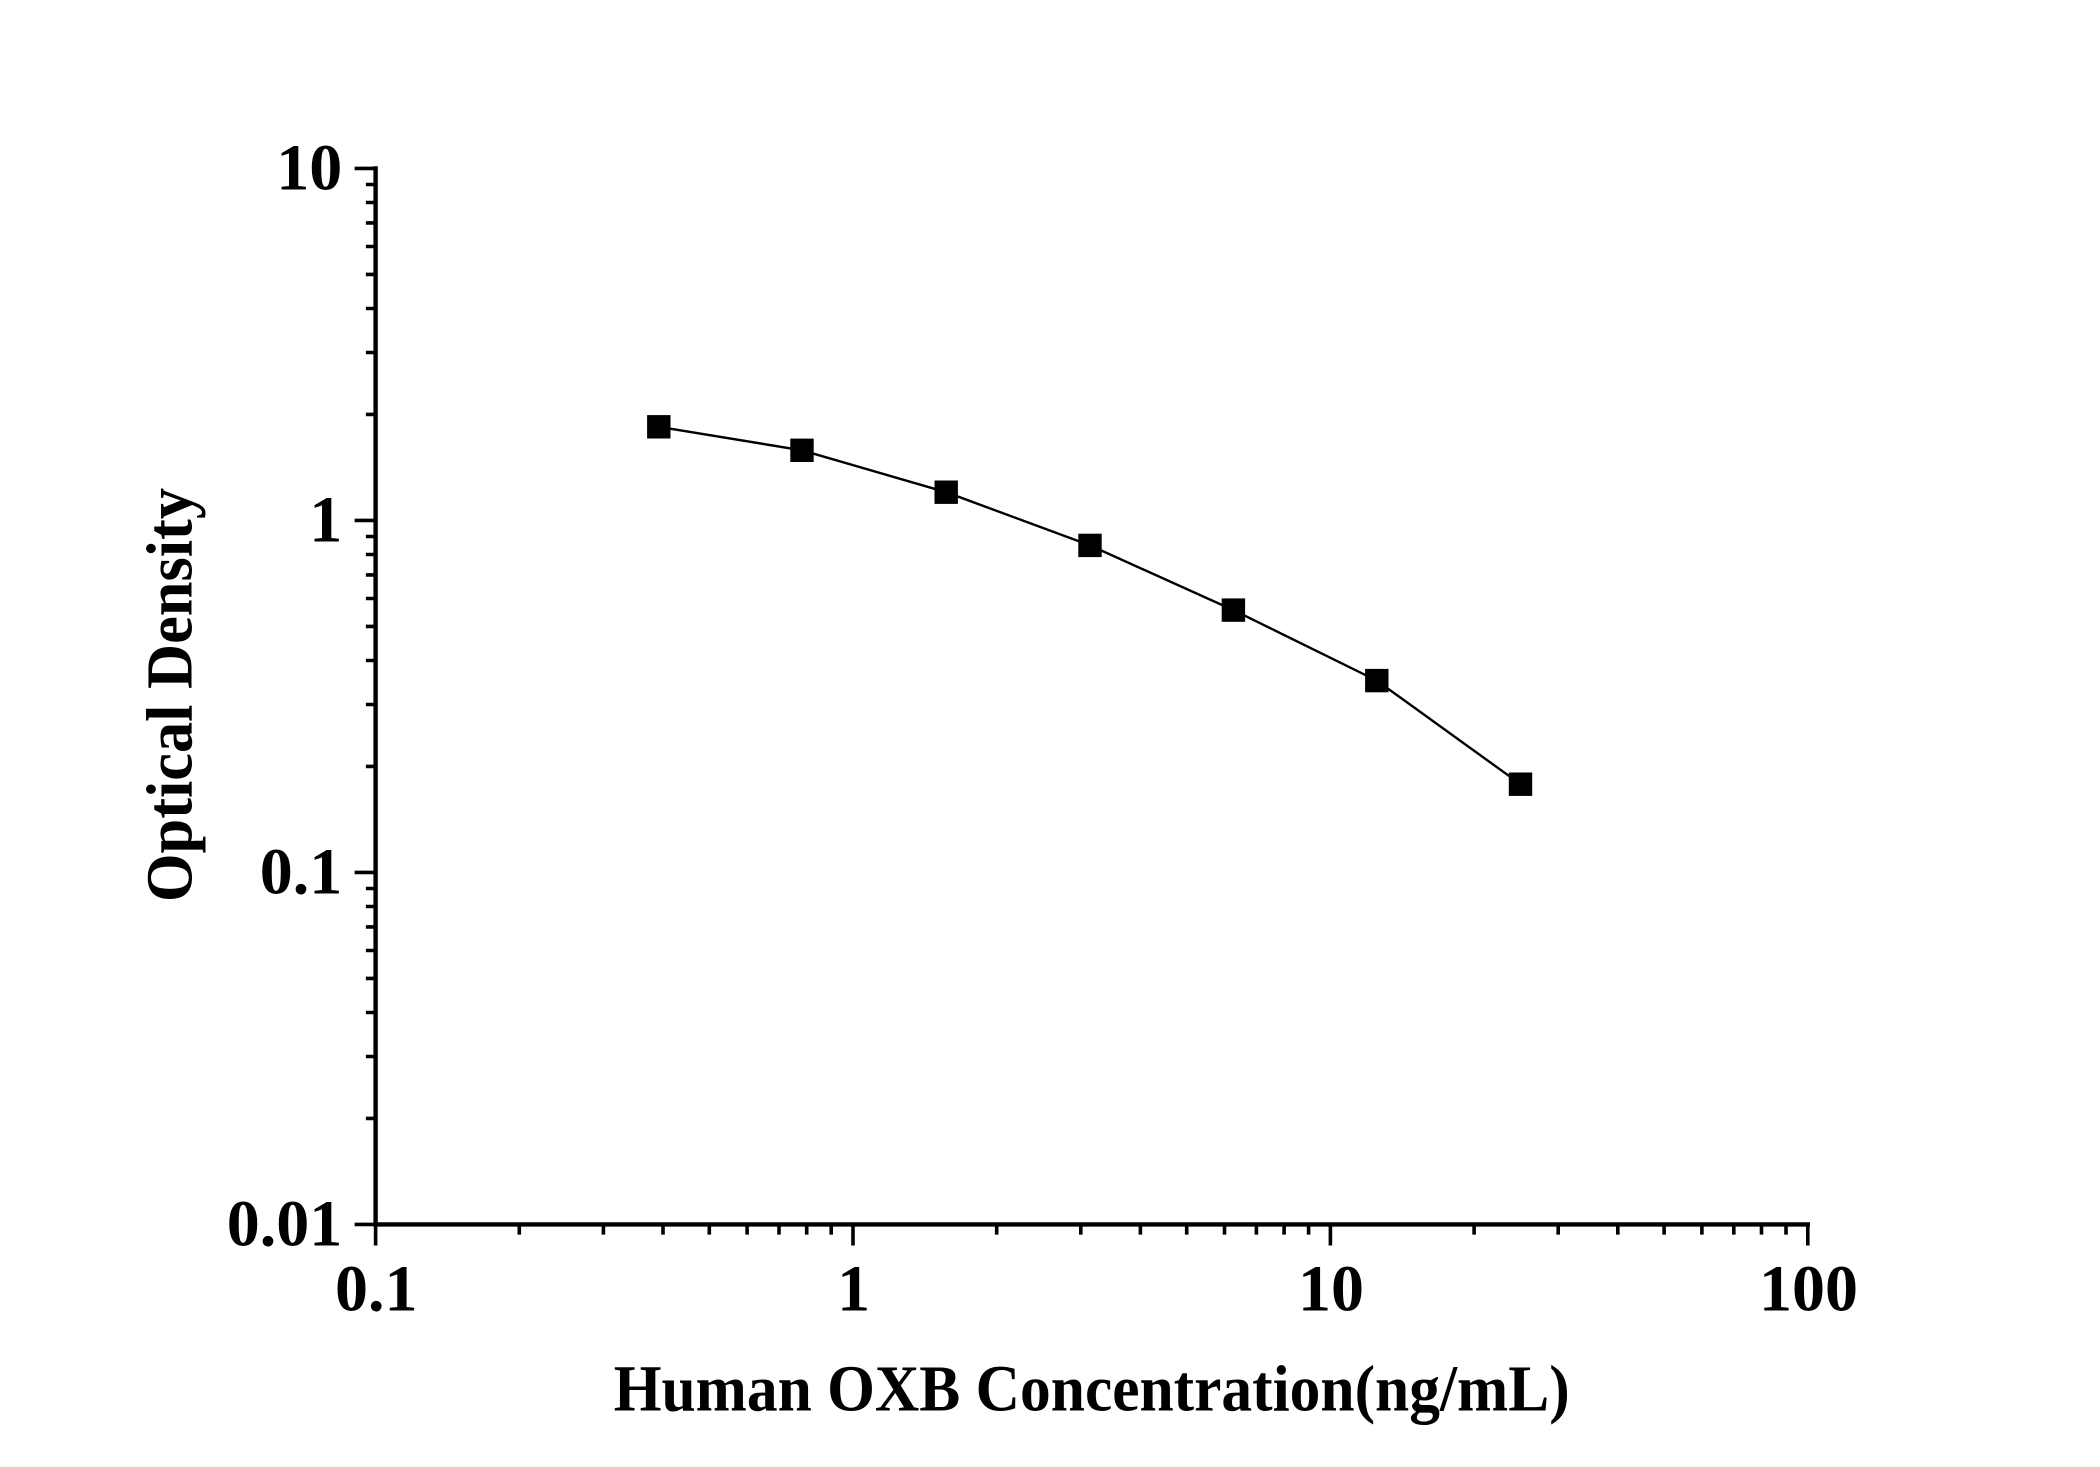  Describe the element at coordinates (170, 695) in the screenshot. I see `svg-text: Optical Density` at that location.